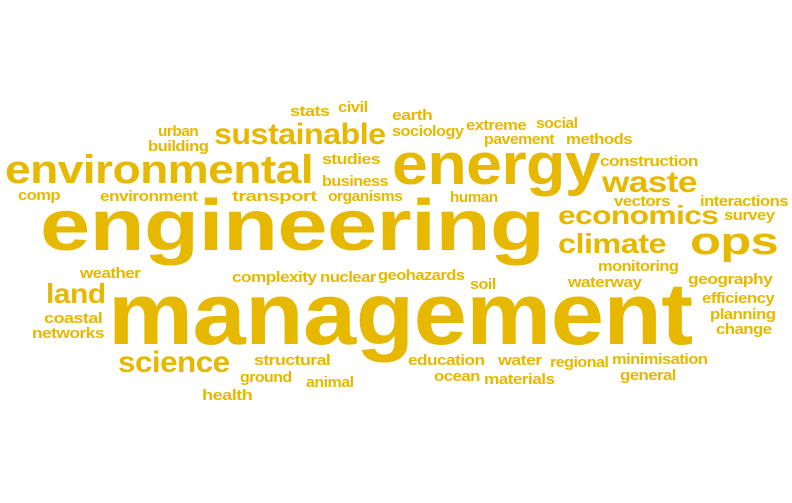 This screenshot has height=503, width=792. I want to click on word-urban: urban, so click(178, 131).